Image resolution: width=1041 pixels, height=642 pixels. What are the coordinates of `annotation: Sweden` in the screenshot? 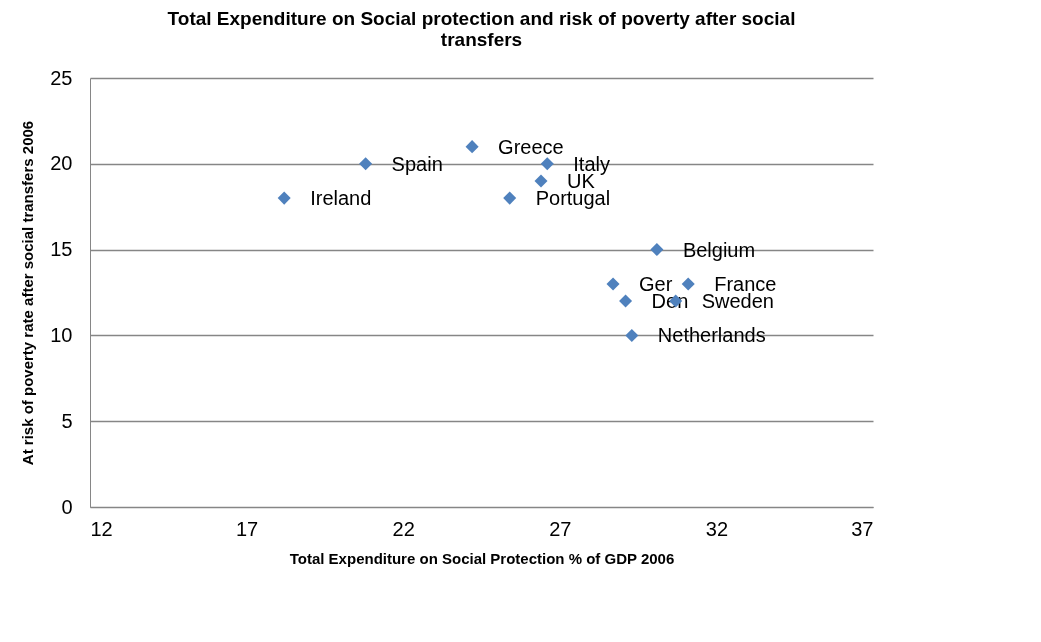 It's located at (737, 301).